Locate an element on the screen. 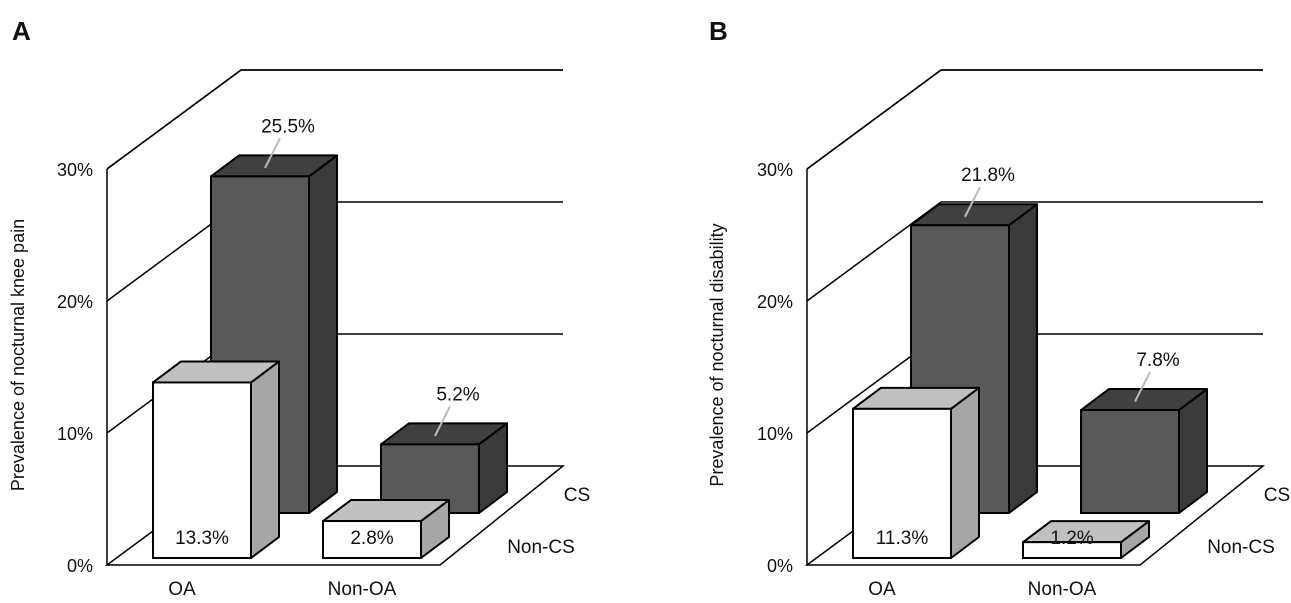  data-label: 1.2% is located at coordinates (1071, 538).